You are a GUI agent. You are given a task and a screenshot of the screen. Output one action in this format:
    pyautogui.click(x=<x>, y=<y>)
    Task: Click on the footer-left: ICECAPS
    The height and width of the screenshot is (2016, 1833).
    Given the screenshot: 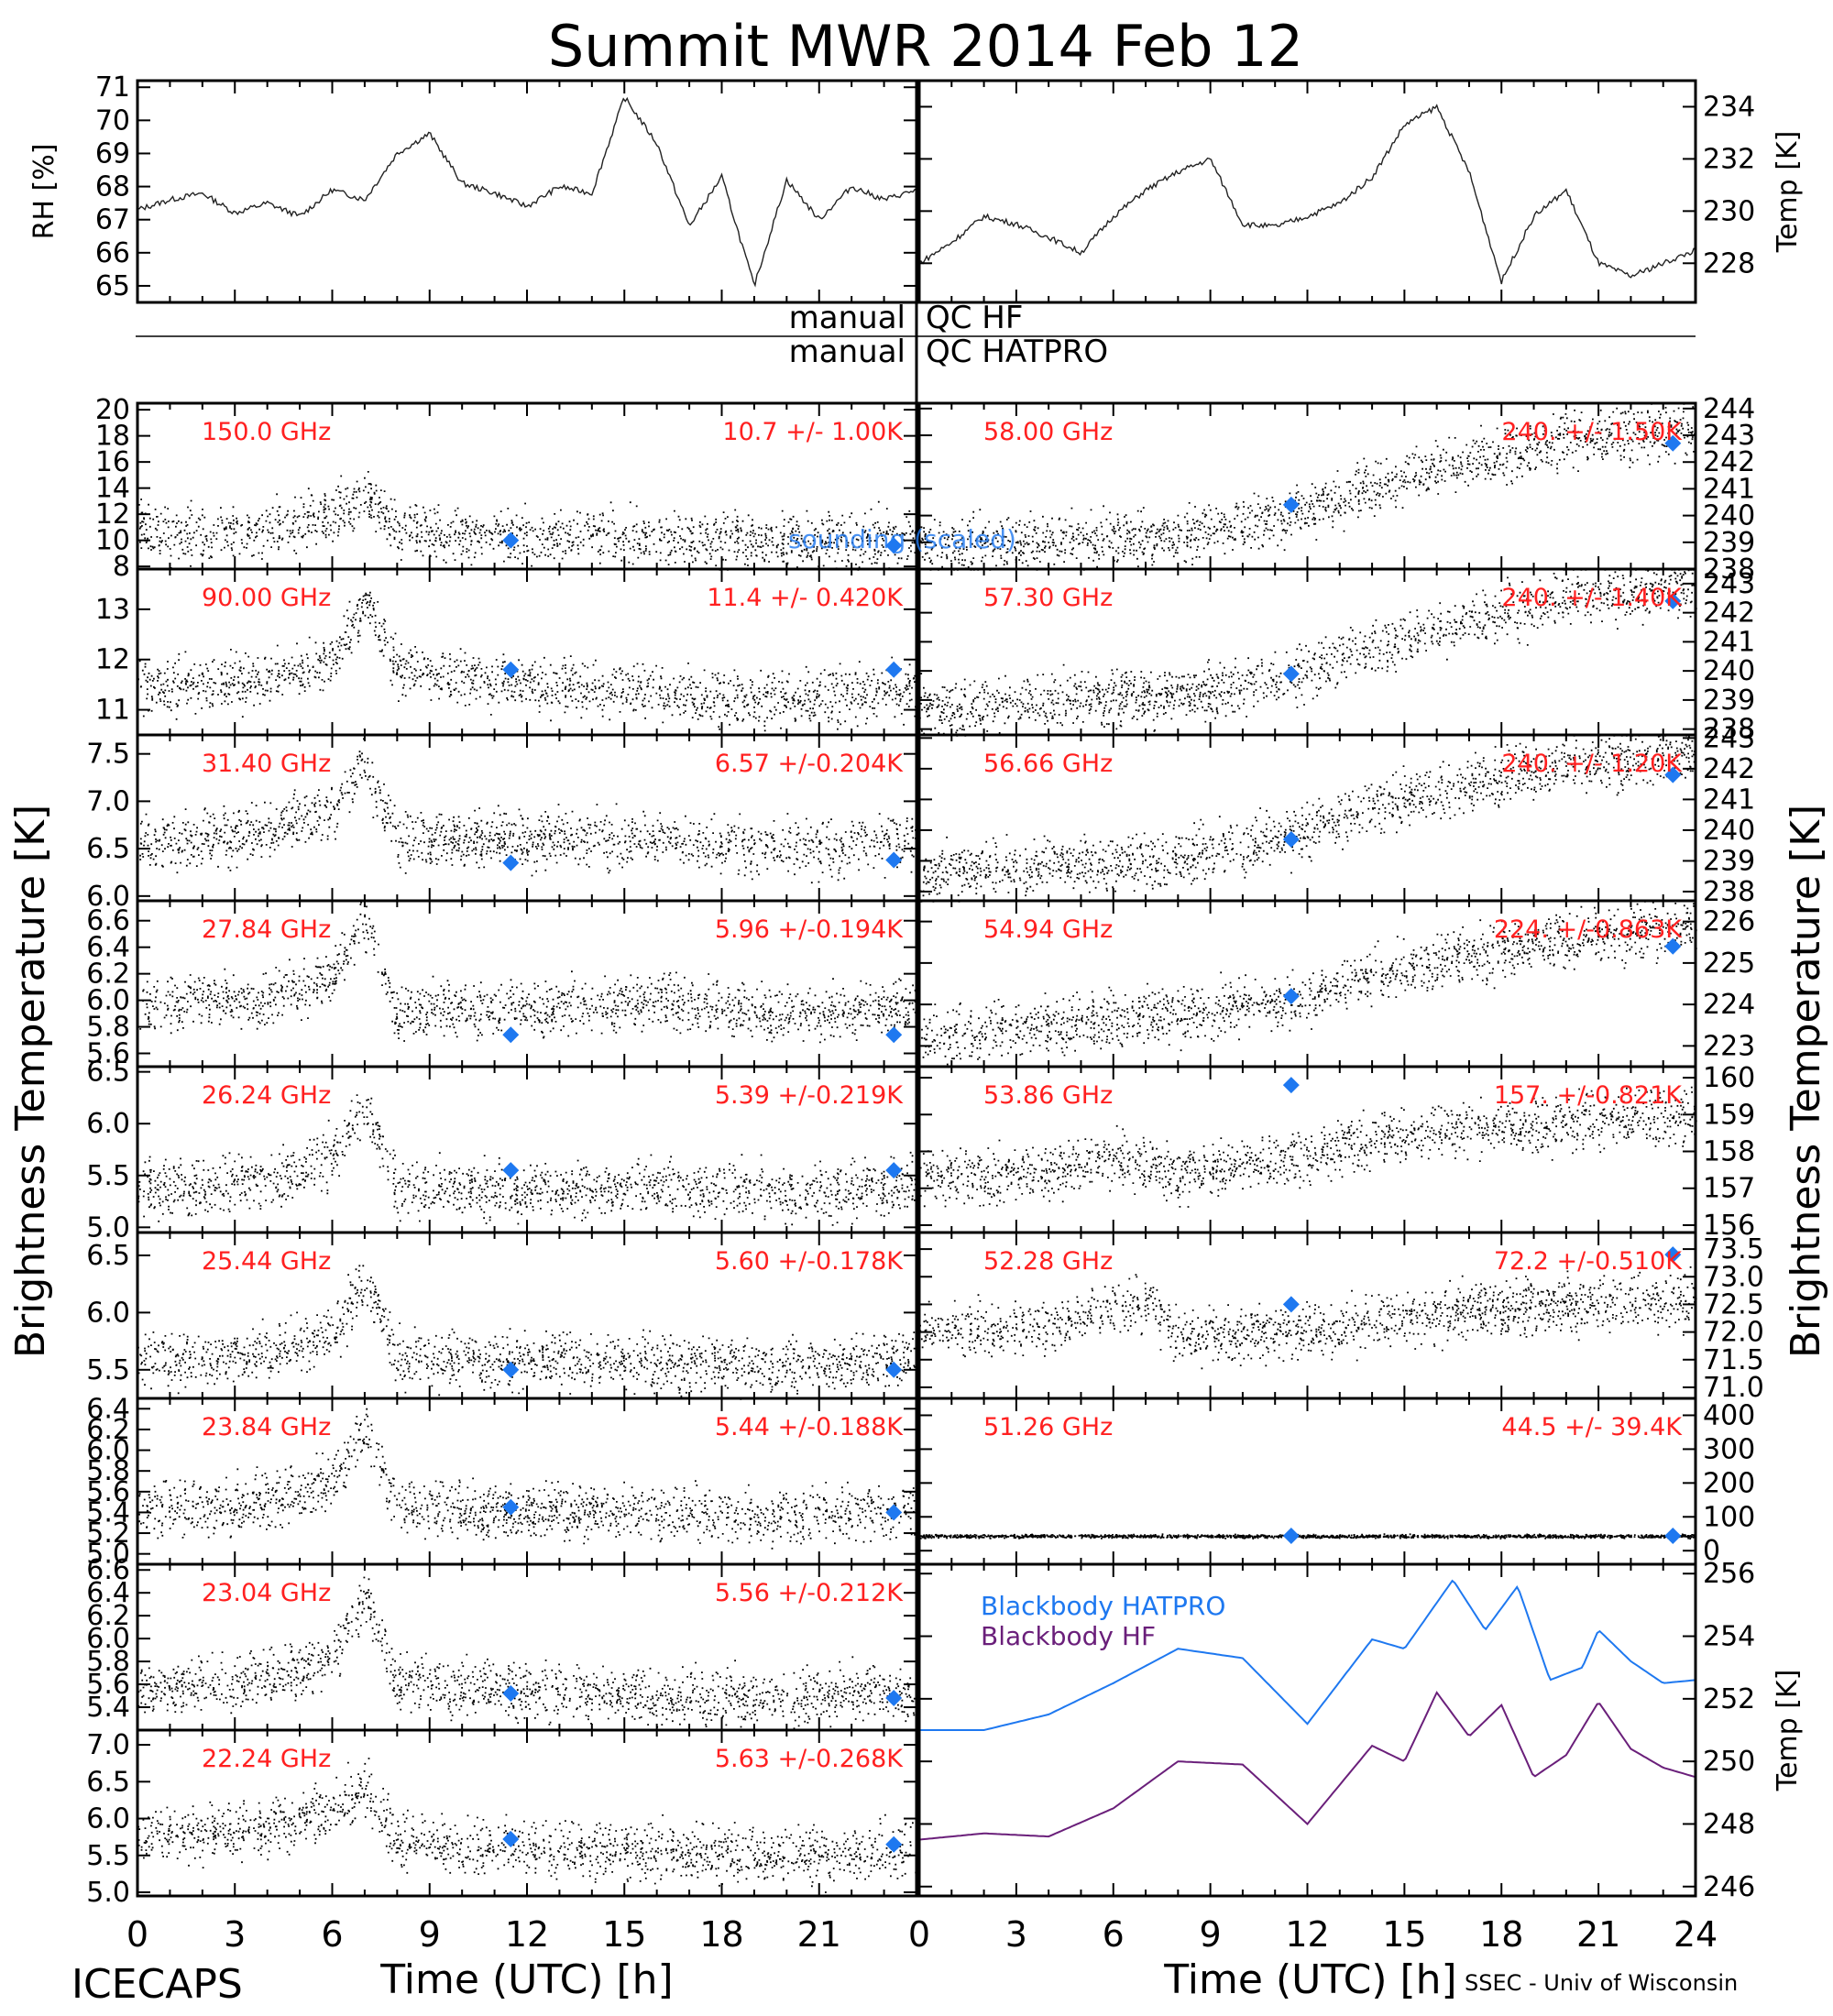 What is the action you would take?
    pyautogui.click(x=157, y=1984)
    